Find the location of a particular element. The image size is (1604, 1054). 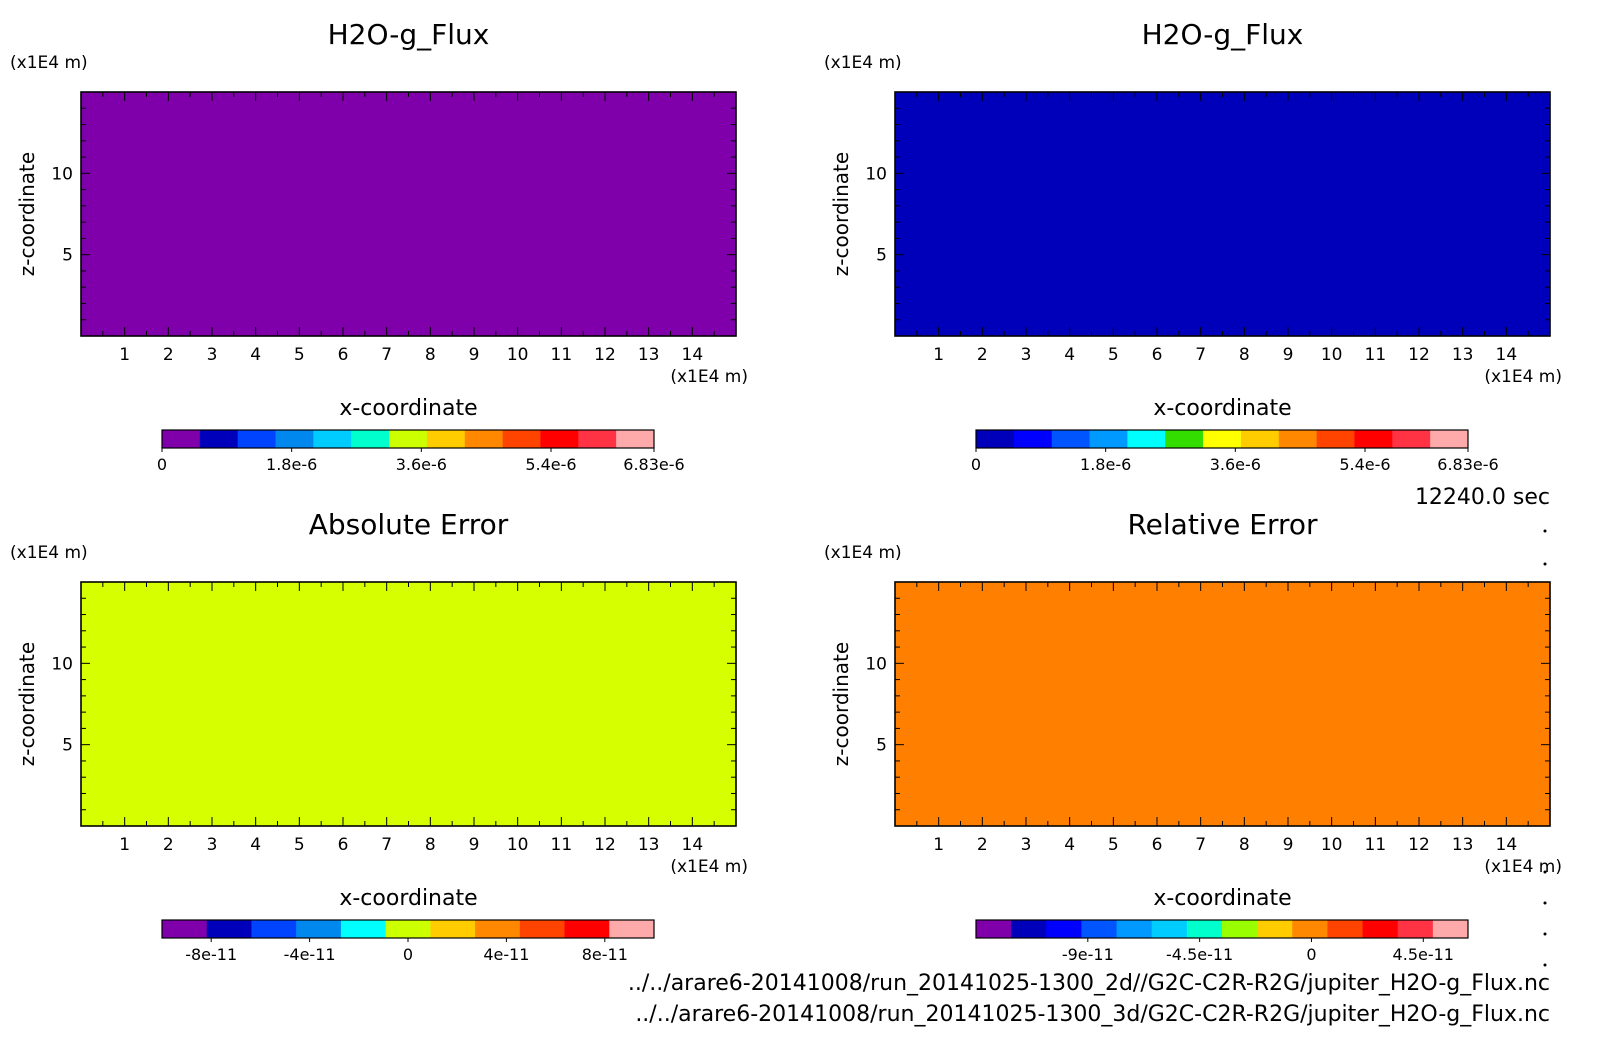

colorbar-tick-label: 8e-11 is located at coordinates (605, 954).